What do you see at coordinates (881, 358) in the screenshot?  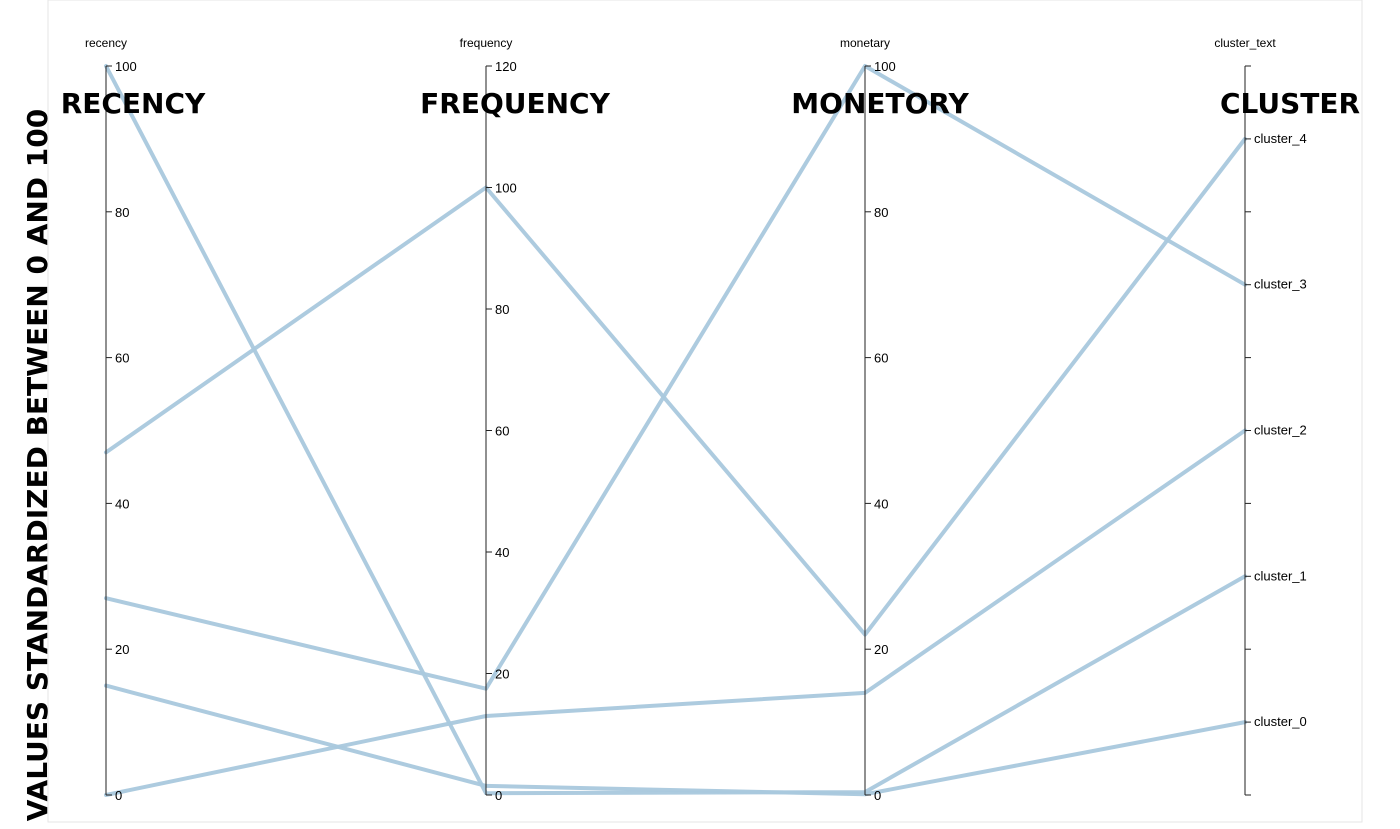 I see `tick-label-monetary-60: 60` at bounding box center [881, 358].